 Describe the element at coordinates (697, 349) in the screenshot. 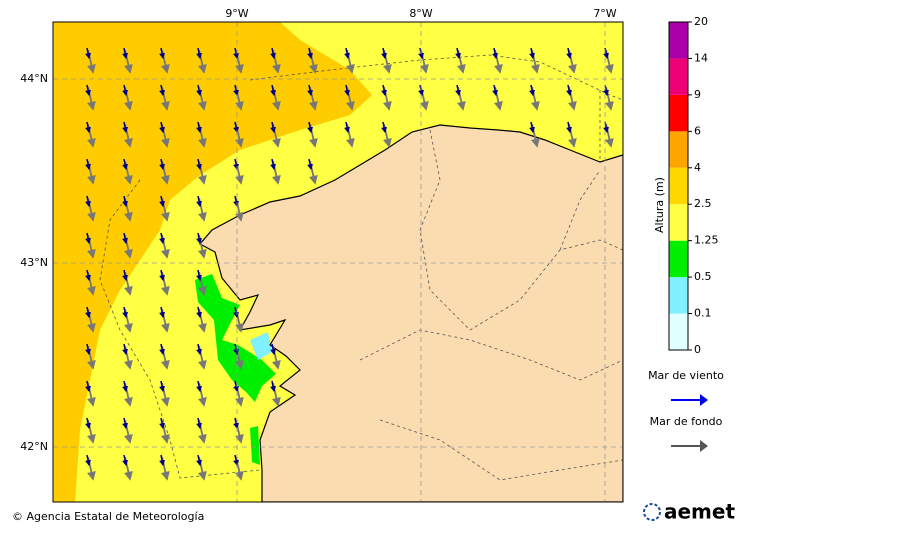

I see `colorbar-label: 0` at that location.